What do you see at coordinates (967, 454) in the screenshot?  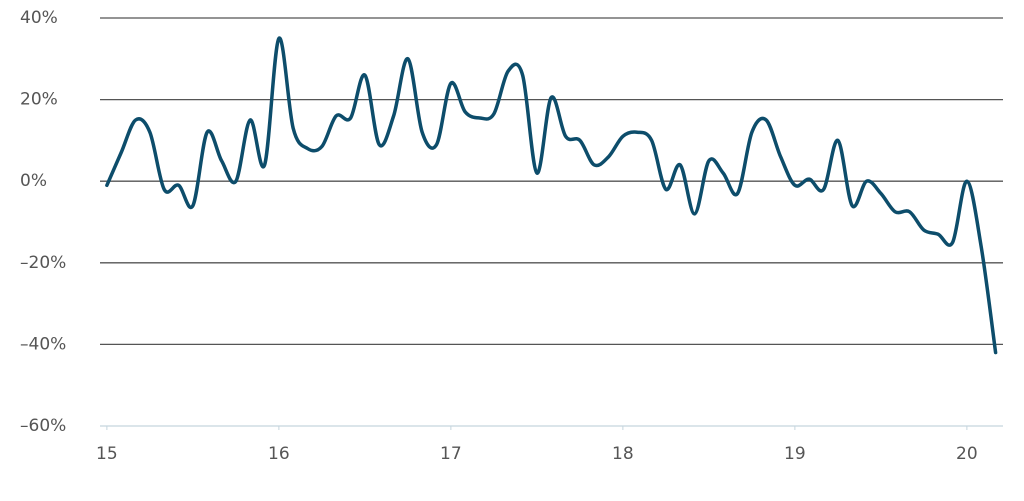 I see `x-tick-label: 20` at bounding box center [967, 454].